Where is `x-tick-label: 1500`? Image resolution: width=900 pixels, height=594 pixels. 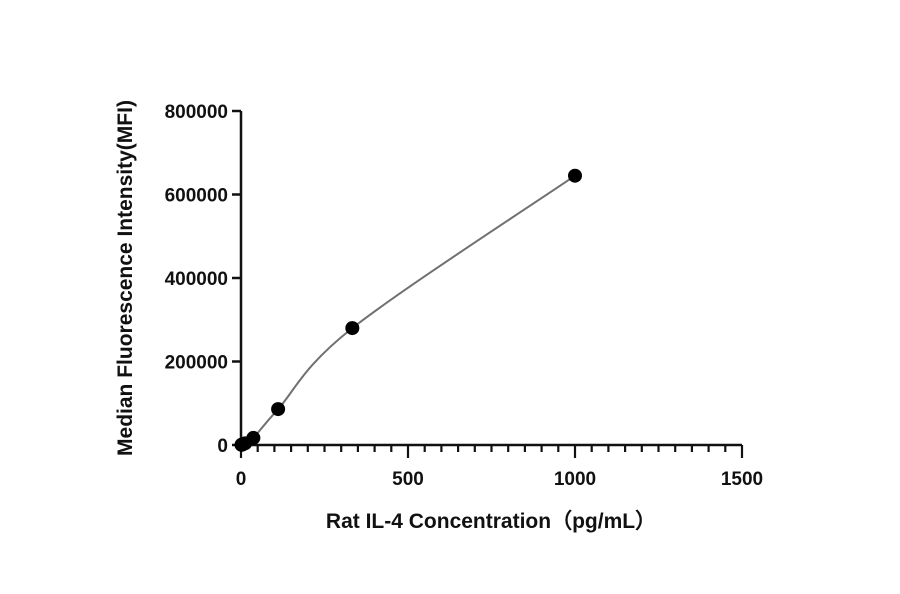
x-tick-label: 1500 is located at coordinates (742, 479).